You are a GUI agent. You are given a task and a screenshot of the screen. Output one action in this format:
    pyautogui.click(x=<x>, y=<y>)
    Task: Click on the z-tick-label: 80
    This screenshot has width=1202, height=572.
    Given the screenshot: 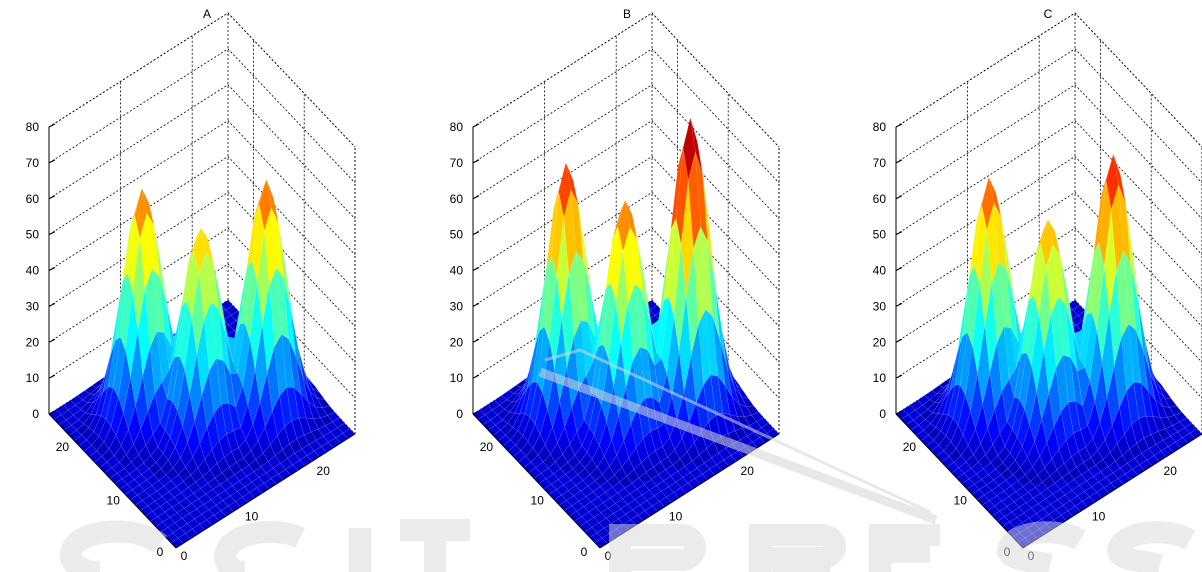 What is the action you would take?
    pyautogui.click(x=457, y=127)
    